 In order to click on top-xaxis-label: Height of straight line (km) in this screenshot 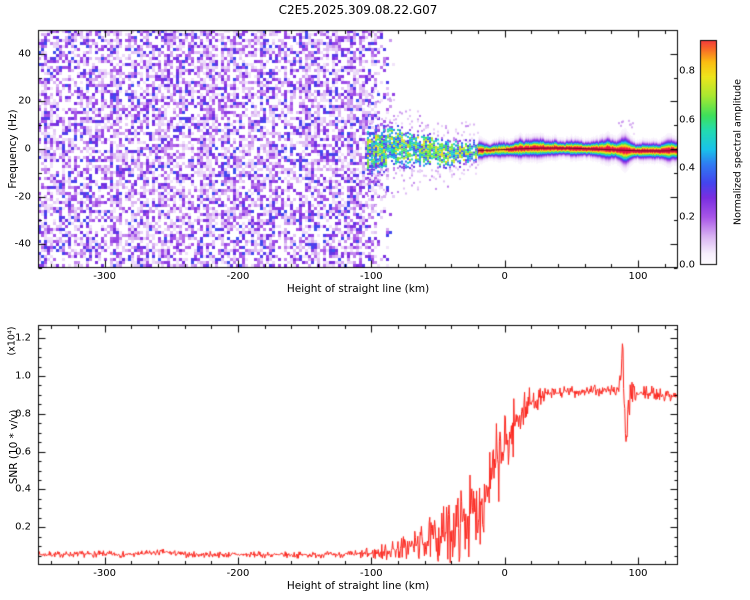, I will do `click(358, 289)`.